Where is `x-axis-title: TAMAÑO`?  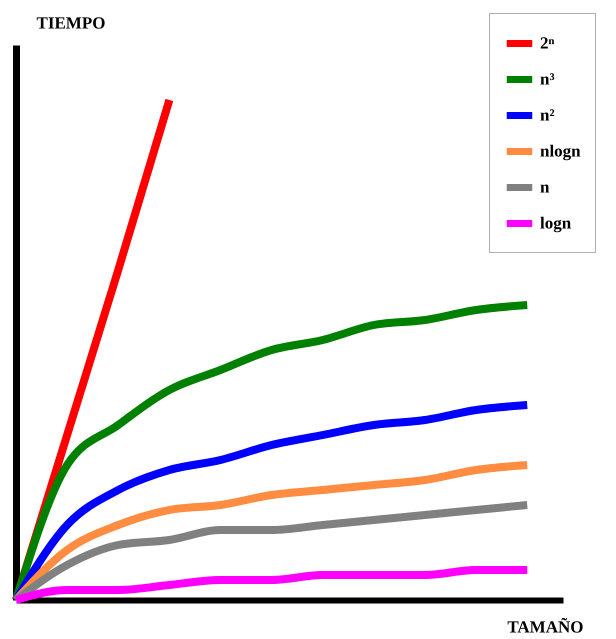
x-axis-title: TAMAÑO is located at coordinates (545, 627).